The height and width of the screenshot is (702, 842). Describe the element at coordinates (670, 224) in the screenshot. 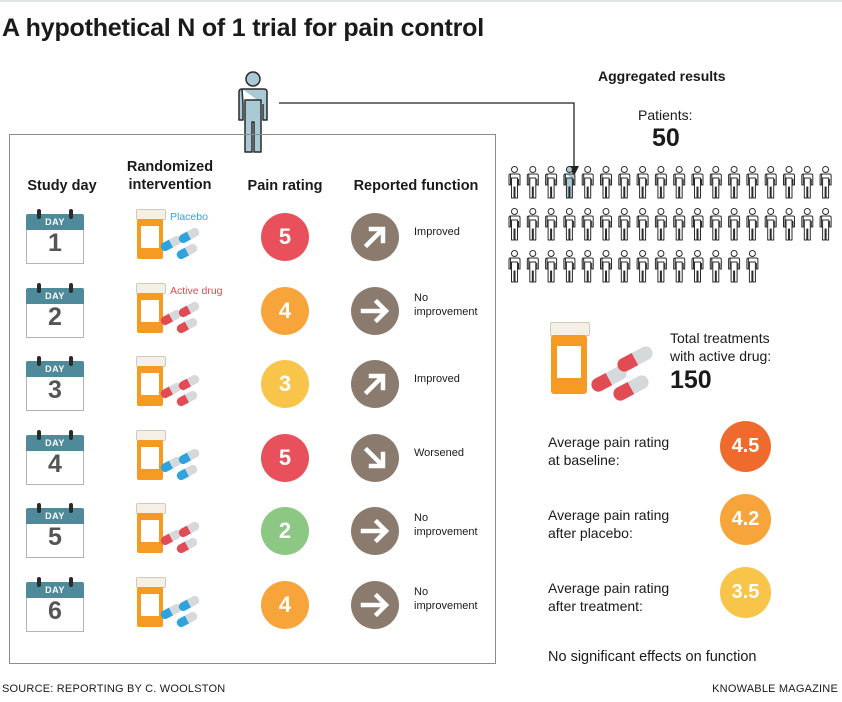

I see `patients-crowd` at that location.